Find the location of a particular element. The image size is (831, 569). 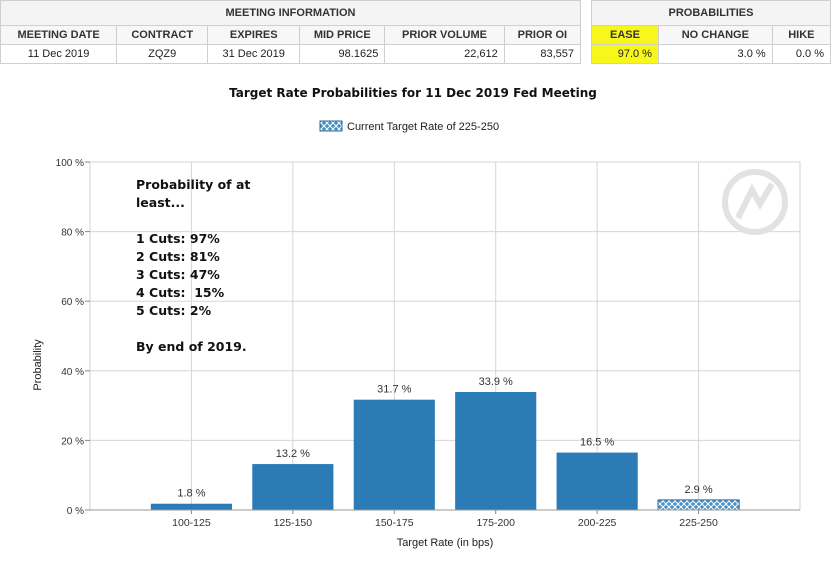

meeting-info-header: MEETING INFORMATION is located at coordinates (290, 13).